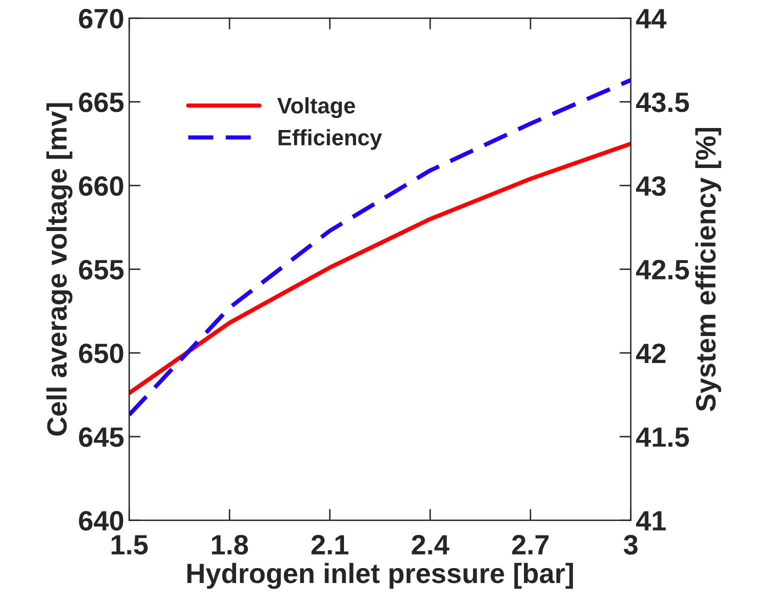 The height and width of the screenshot is (605, 760). What do you see at coordinates (651, 18) in the screenshot?
I see `y2-tick-label: 44` at bounding box center [651, 18].